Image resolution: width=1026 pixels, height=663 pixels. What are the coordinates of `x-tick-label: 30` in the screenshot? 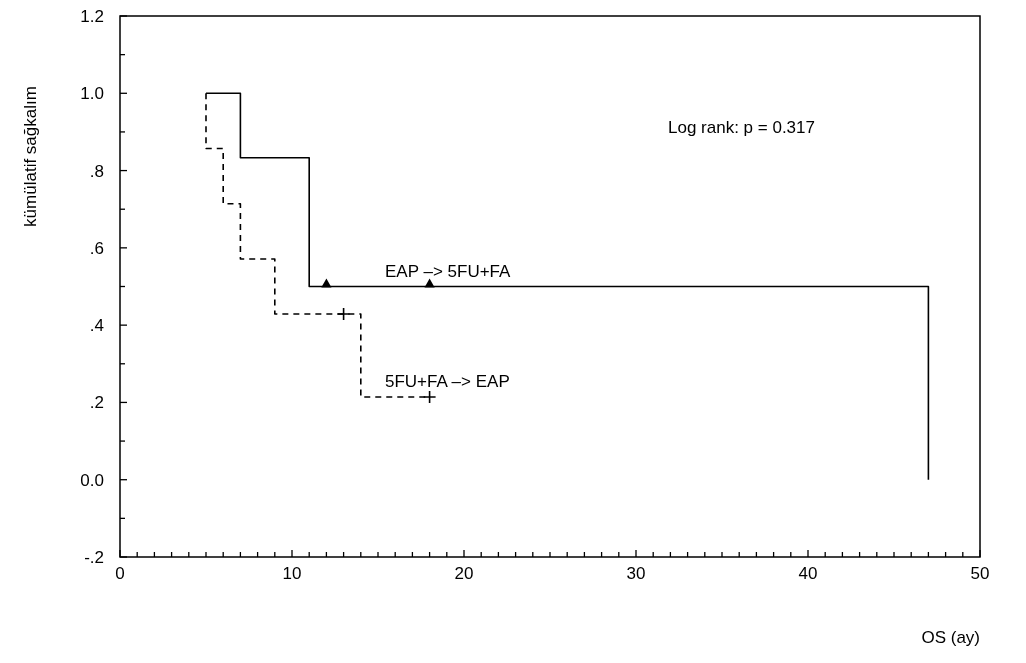 It's located at (636, 573).